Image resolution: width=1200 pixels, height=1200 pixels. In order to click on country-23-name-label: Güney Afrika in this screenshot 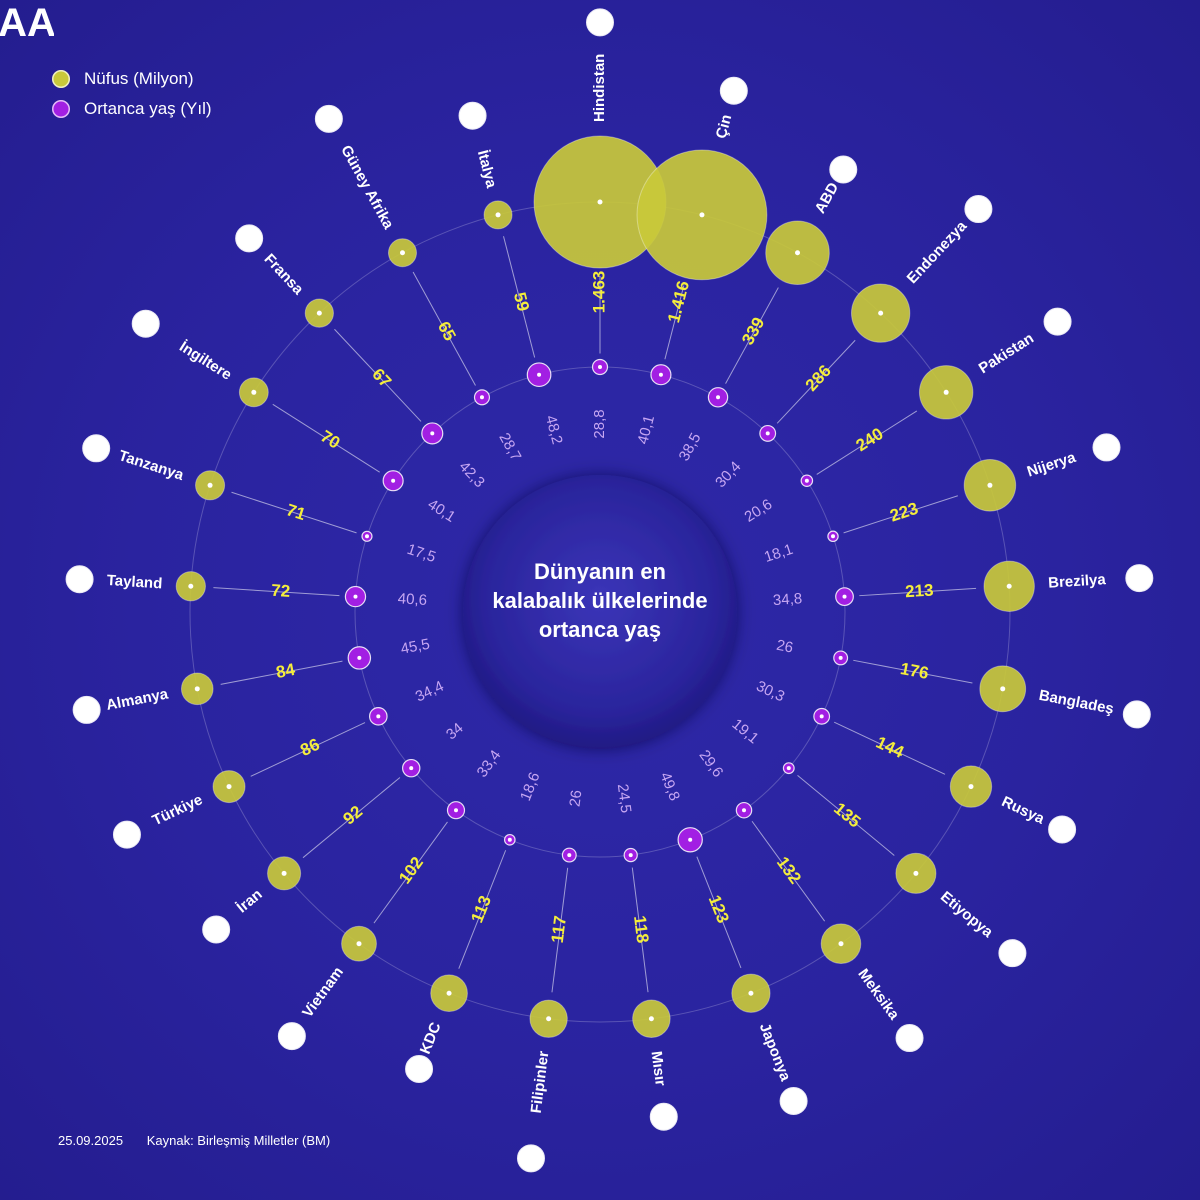, I will do `click(367, 187)`.